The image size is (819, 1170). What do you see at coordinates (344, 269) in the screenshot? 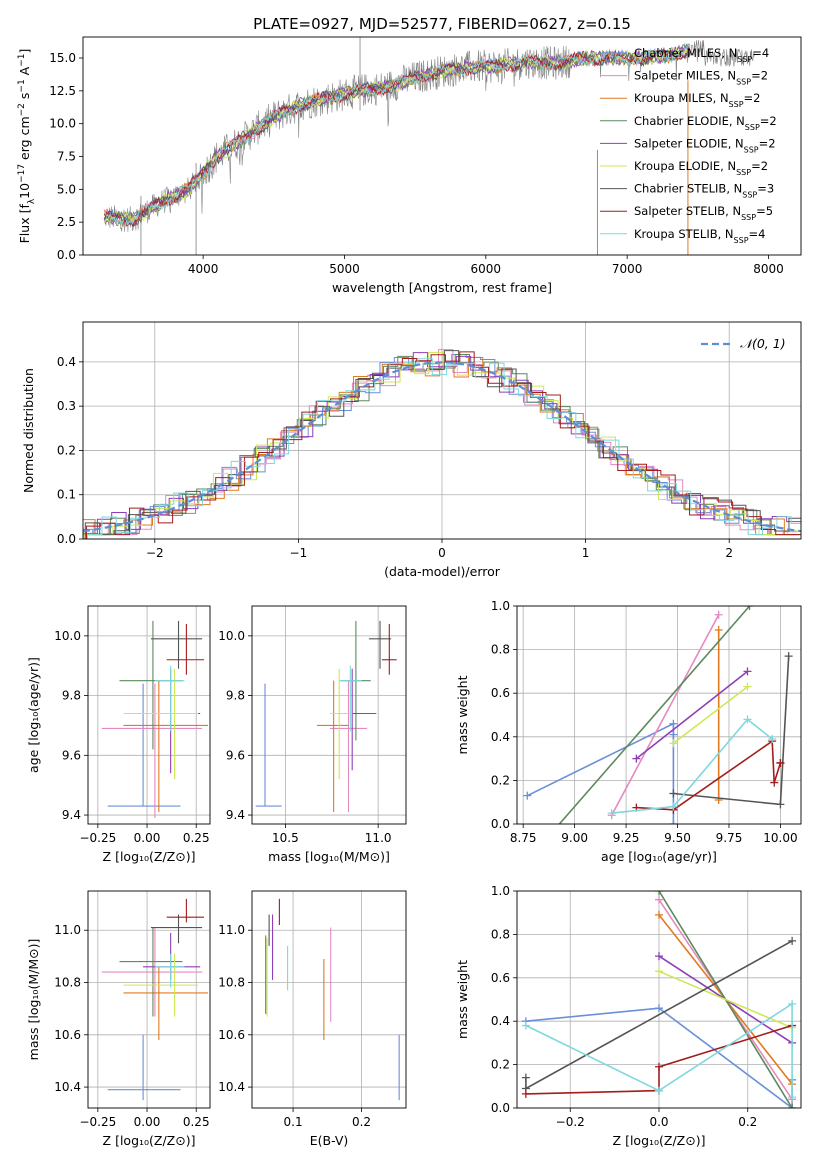
I see `spectrum-xtick-label: 5000` at bounding box center [344, 269].